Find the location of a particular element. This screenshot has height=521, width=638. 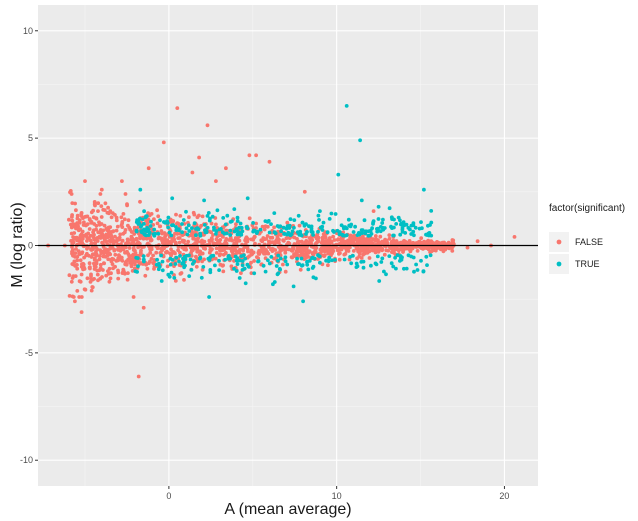

y-tick-label: -5 is located at coordinates (29, 353).